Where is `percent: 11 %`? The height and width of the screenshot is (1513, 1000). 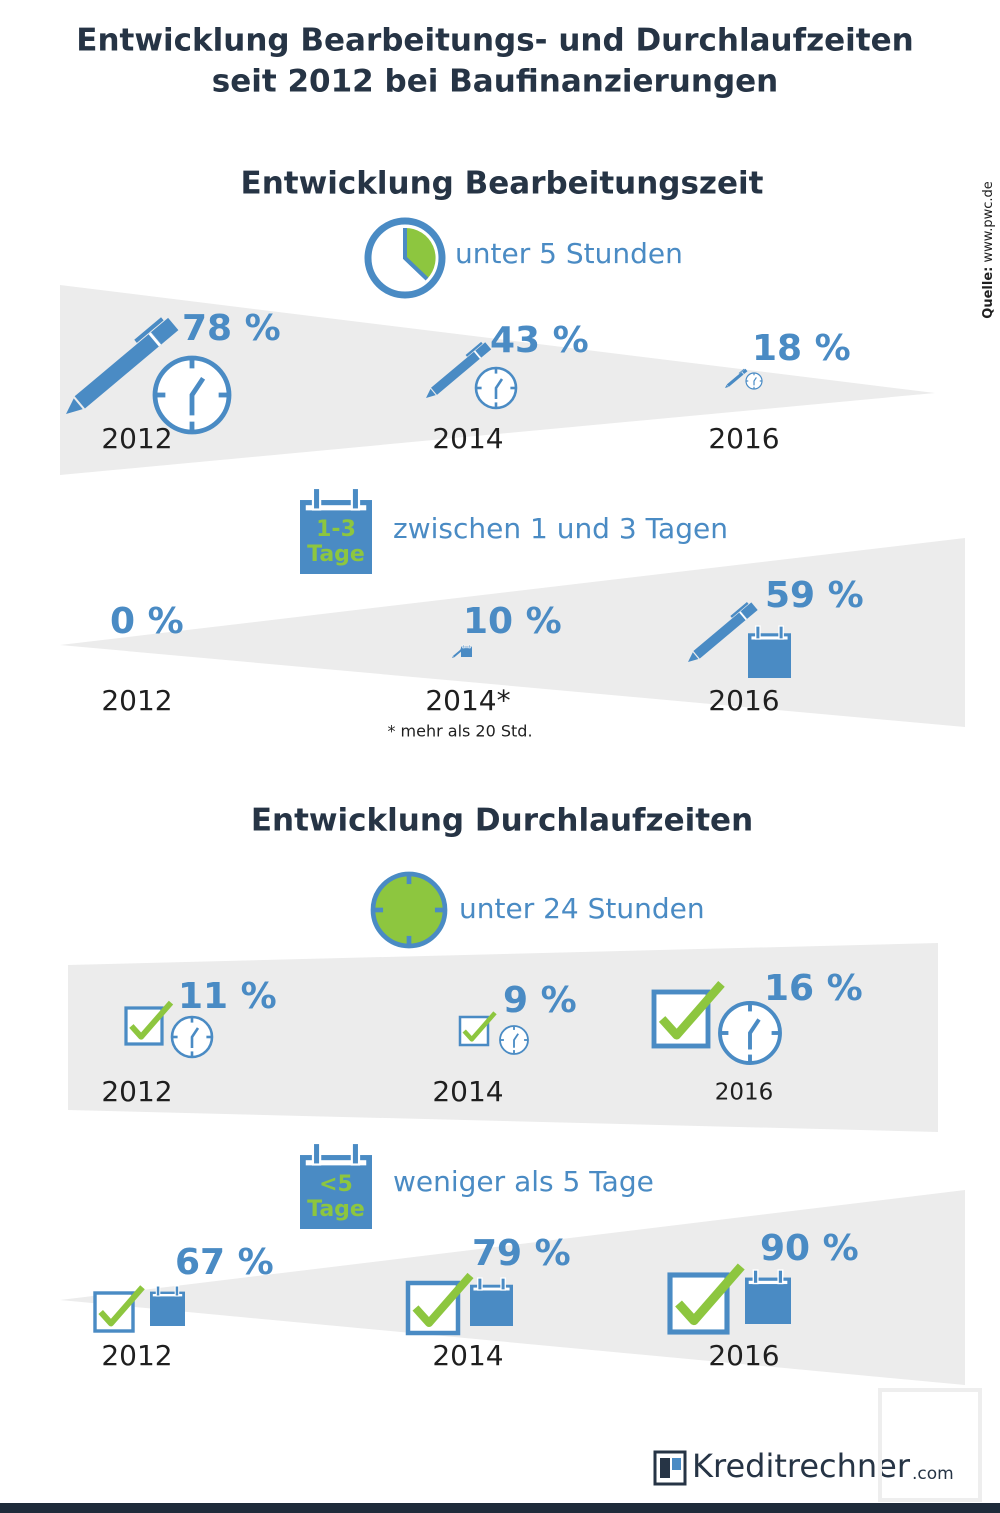
percent: 11 % is located at coordinates (227, 996).